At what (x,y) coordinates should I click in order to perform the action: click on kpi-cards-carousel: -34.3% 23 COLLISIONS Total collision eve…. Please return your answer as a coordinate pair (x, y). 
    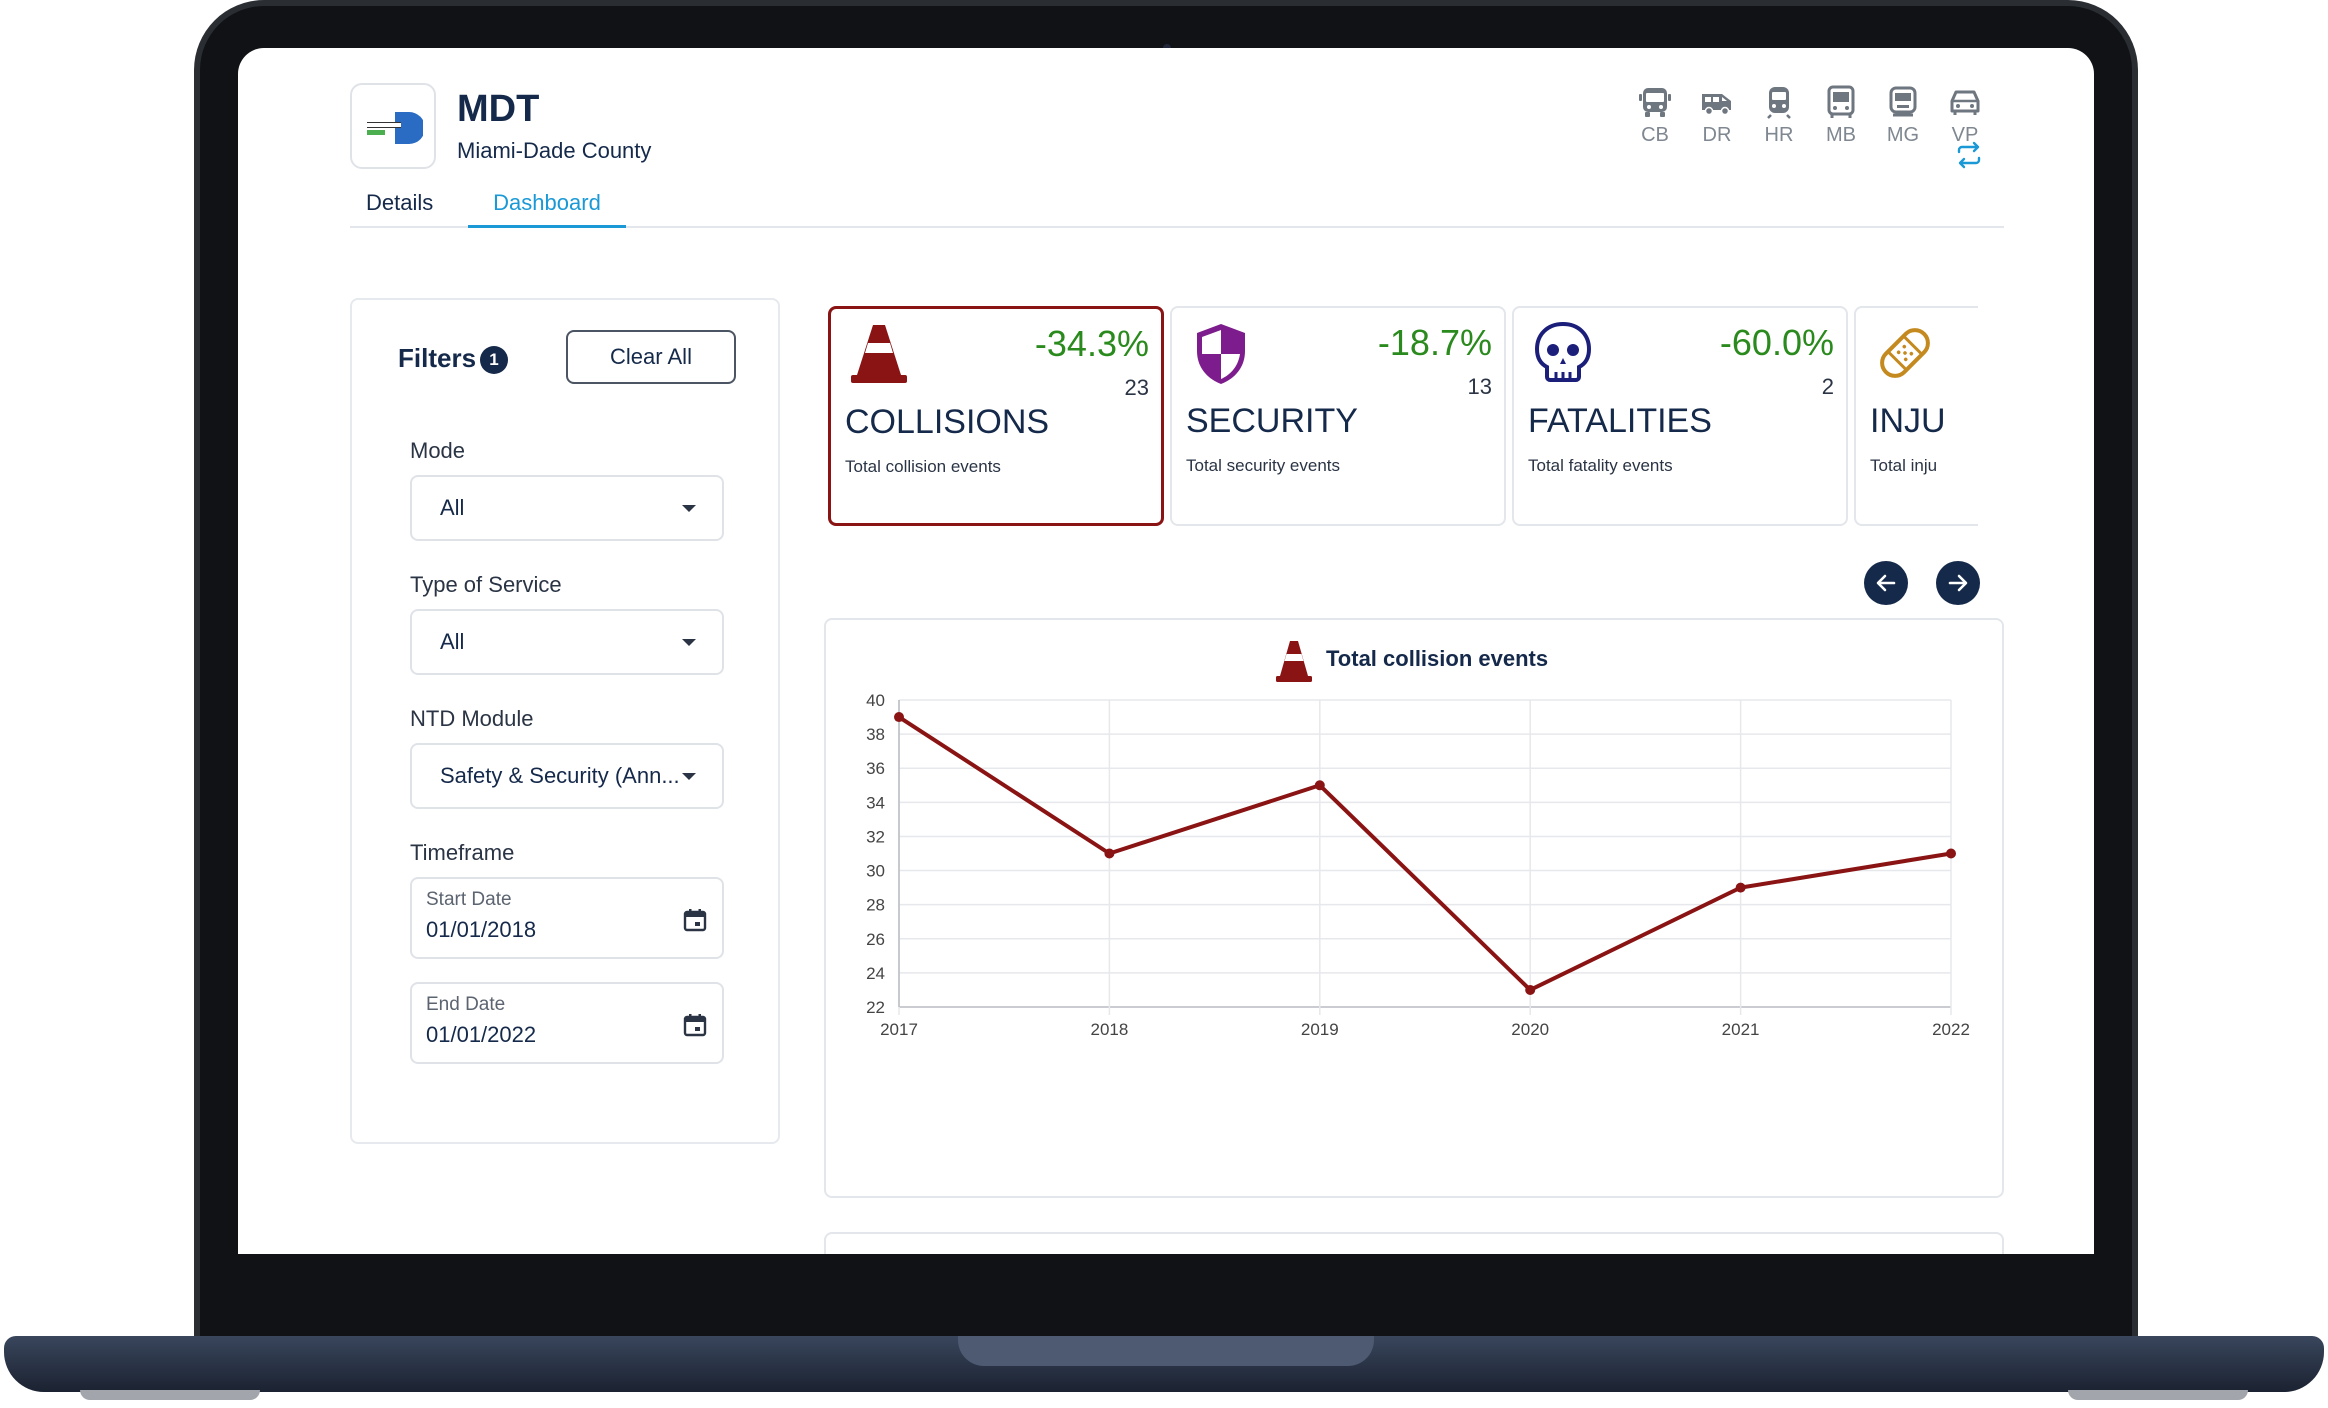
    Looking at the image, I should click on (1403, 413).